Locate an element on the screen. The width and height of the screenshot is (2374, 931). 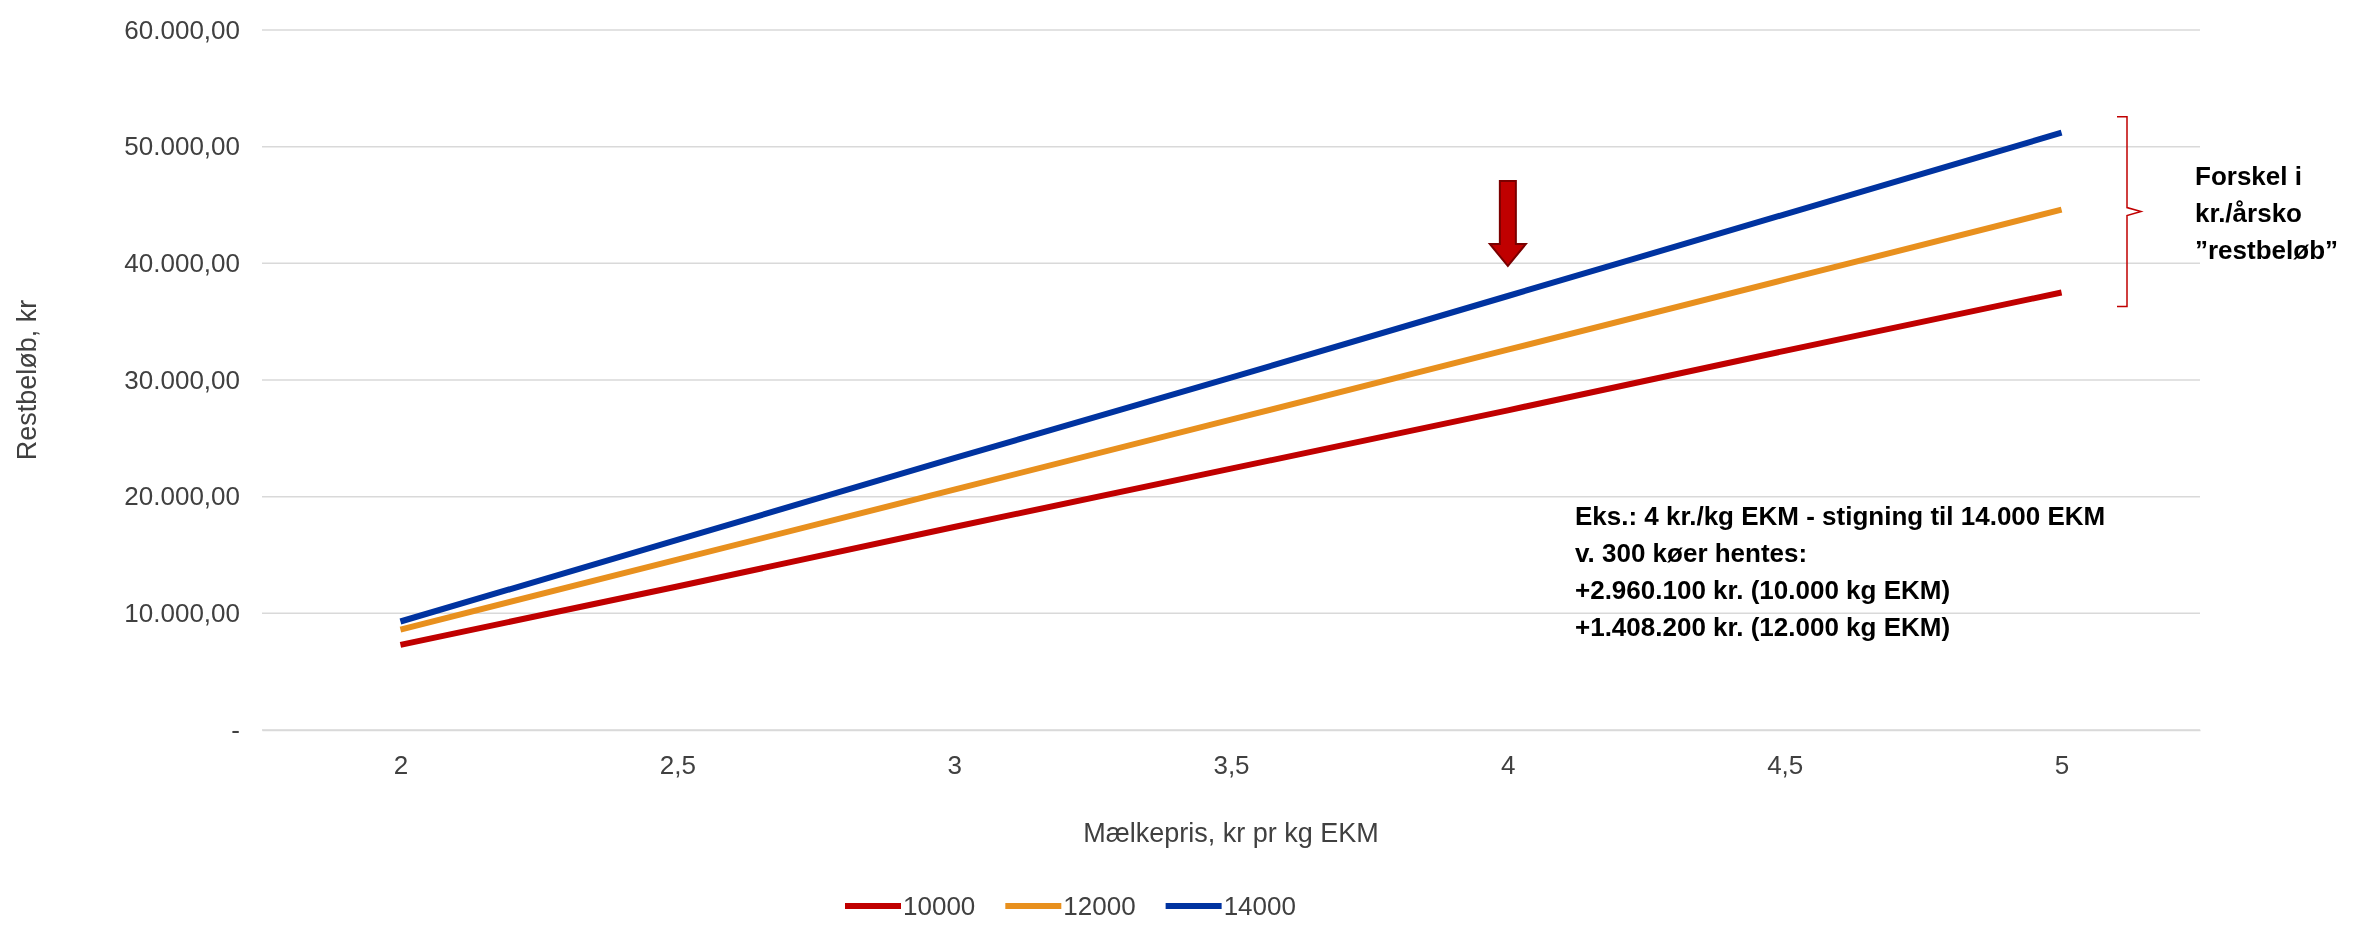
y-tick-label: 50.000,00 is located at coordinates (182, 146).